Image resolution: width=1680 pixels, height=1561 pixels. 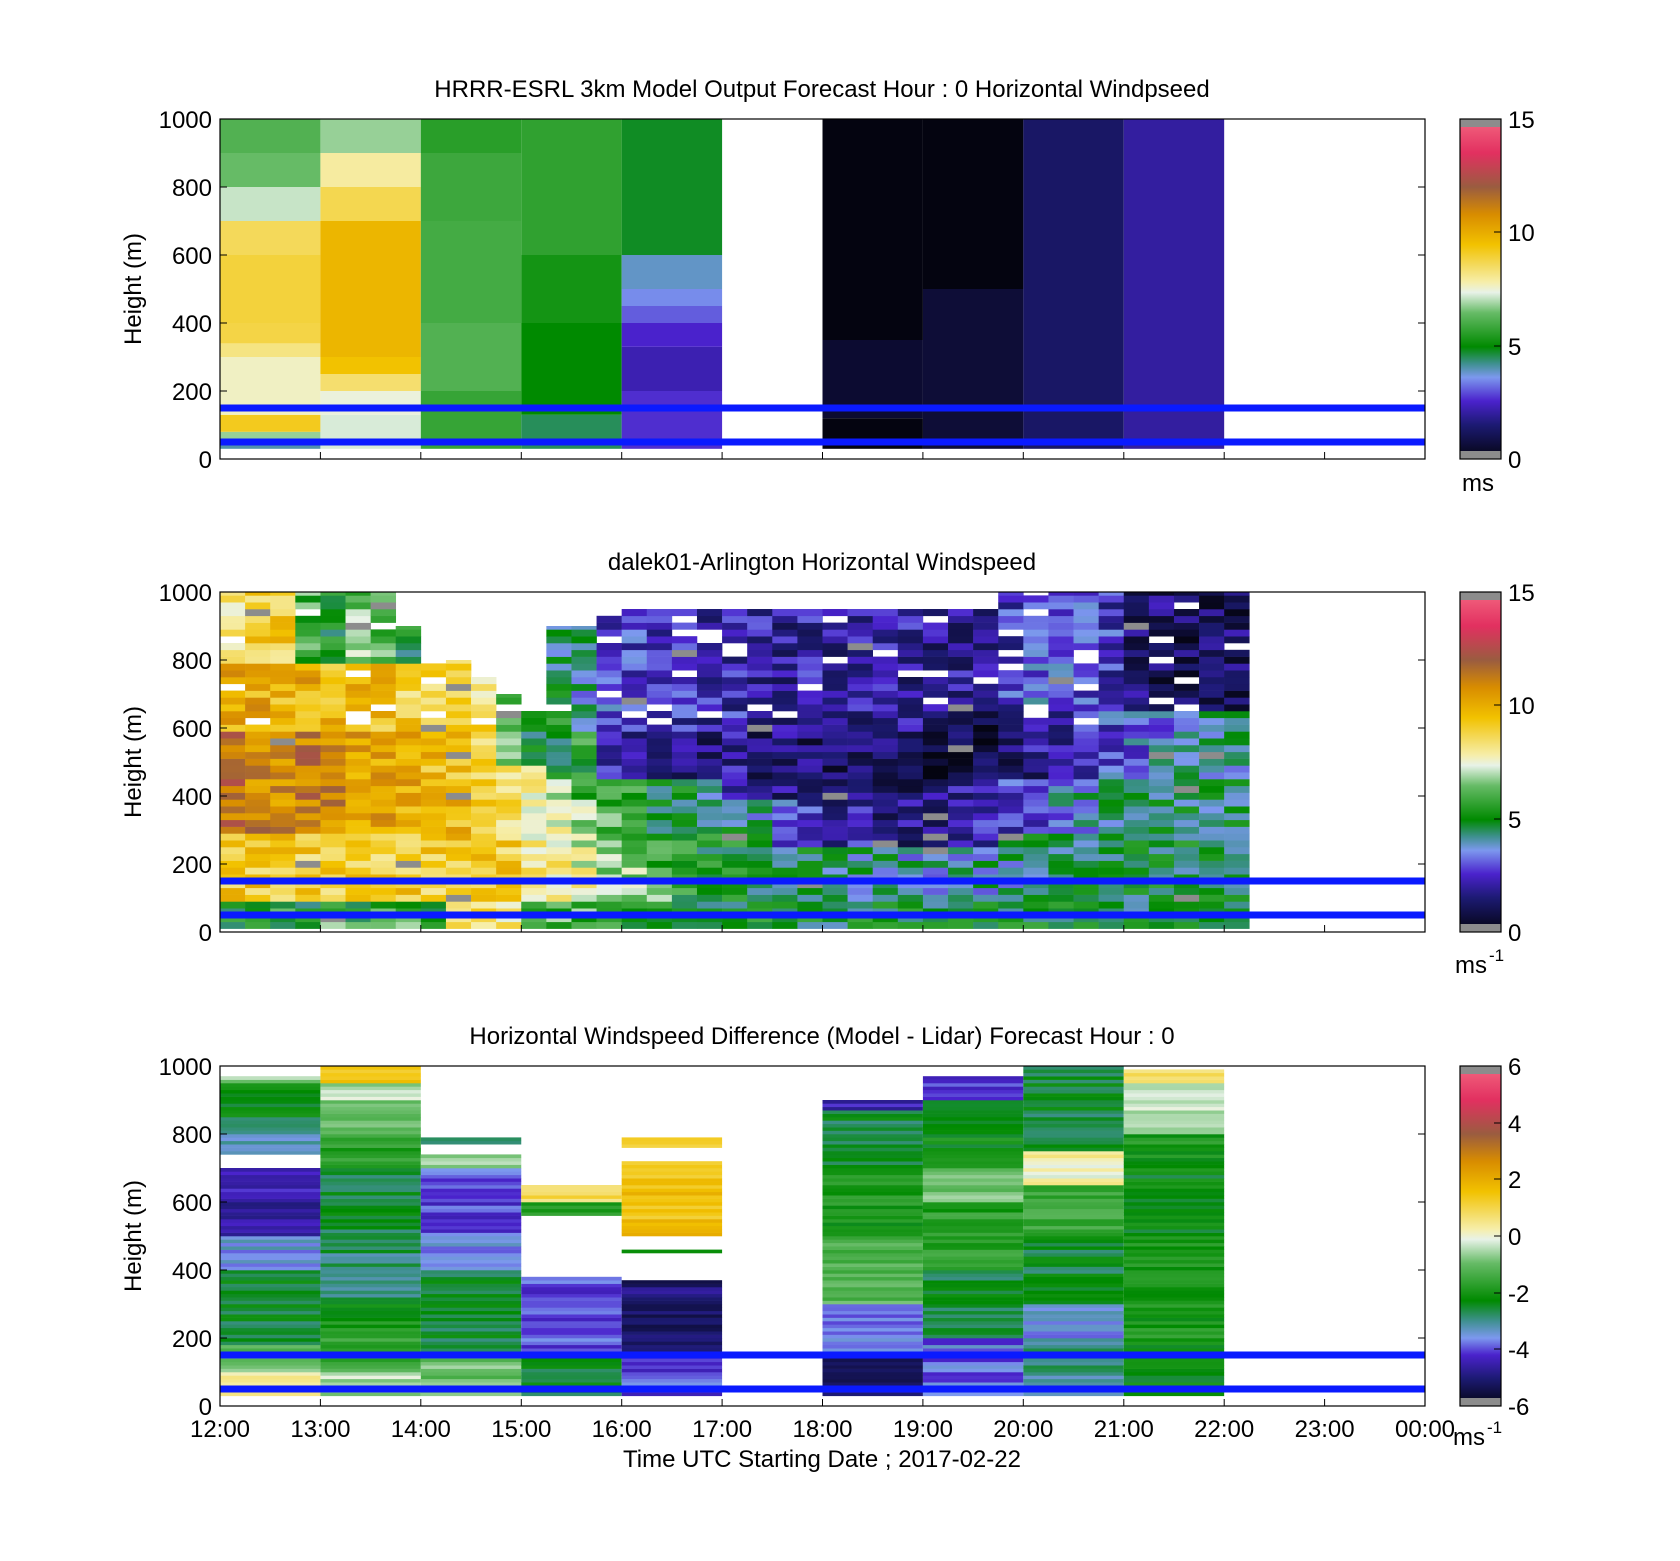 I want to click on colorbar-frame, so click(x=1480, y=762).